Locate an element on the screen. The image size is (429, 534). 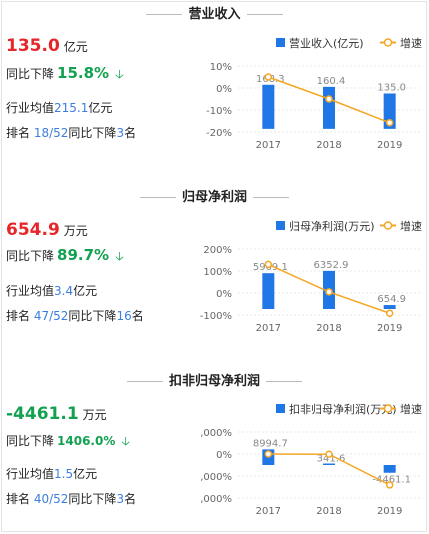
y-tick-label: -10% is located at coordinates (219, 111).